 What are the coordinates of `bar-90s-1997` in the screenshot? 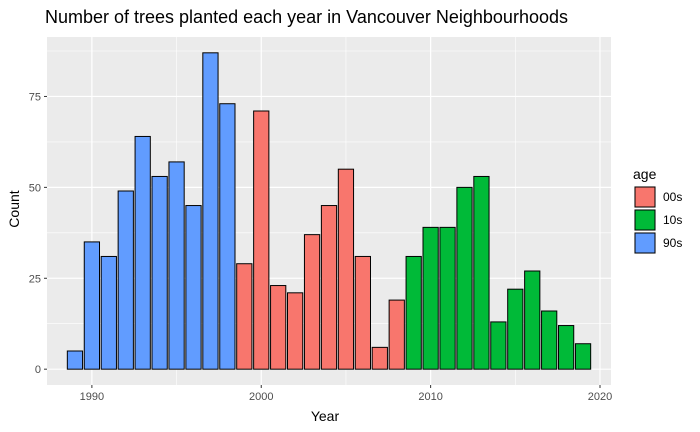 It's located at (210, 211).